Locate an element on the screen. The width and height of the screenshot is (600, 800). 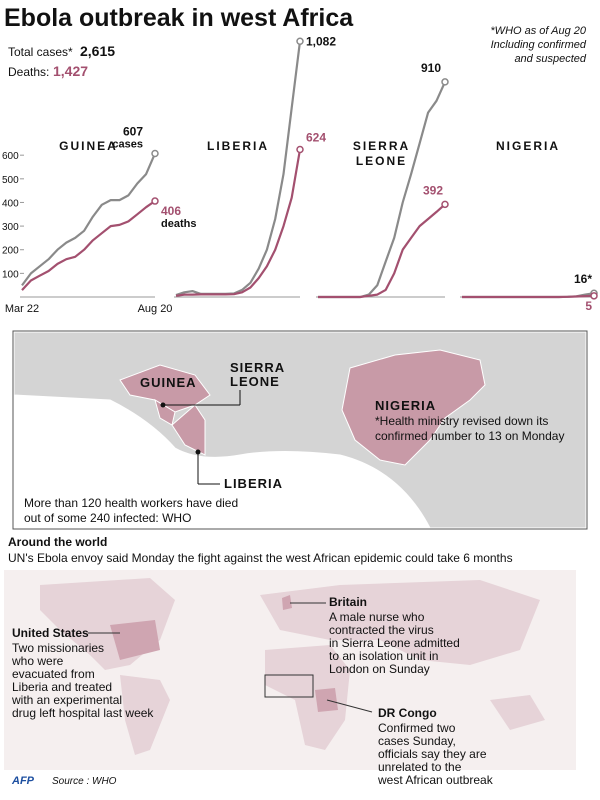
drc-shape is located at coordinates (326, 700).